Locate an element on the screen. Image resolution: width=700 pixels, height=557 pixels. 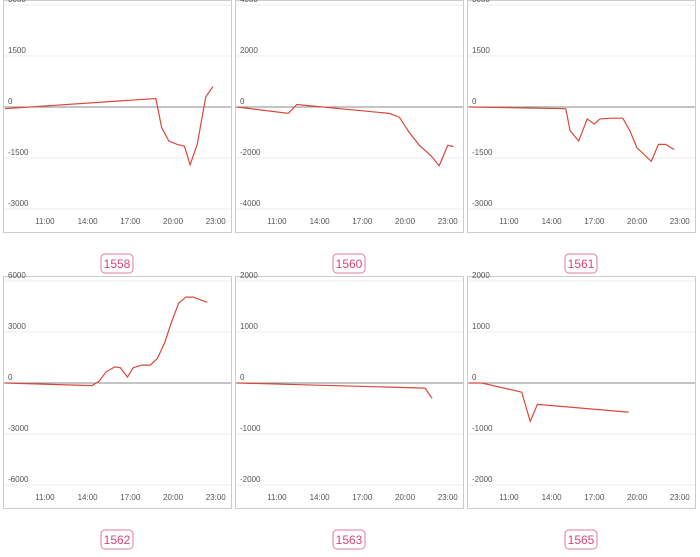
label-button-text: 1565 is located at coordinates (581, 540).